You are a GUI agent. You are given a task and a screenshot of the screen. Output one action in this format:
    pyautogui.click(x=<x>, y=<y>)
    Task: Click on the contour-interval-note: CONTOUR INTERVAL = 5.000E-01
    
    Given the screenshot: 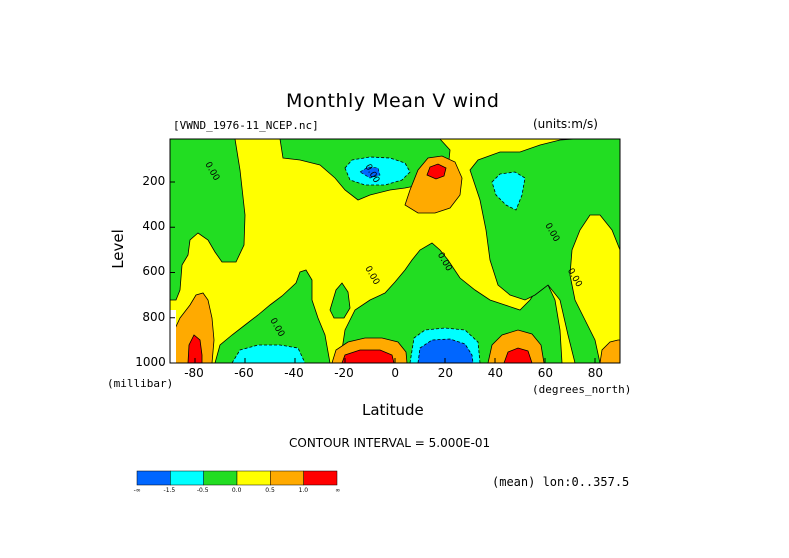 What is the action you would take?
    pyautogui.click(x=390, y=443)
    